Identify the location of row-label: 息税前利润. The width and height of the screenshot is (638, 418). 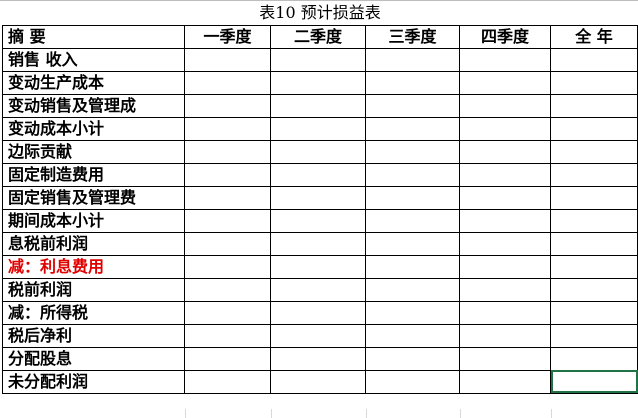
(93, 243).